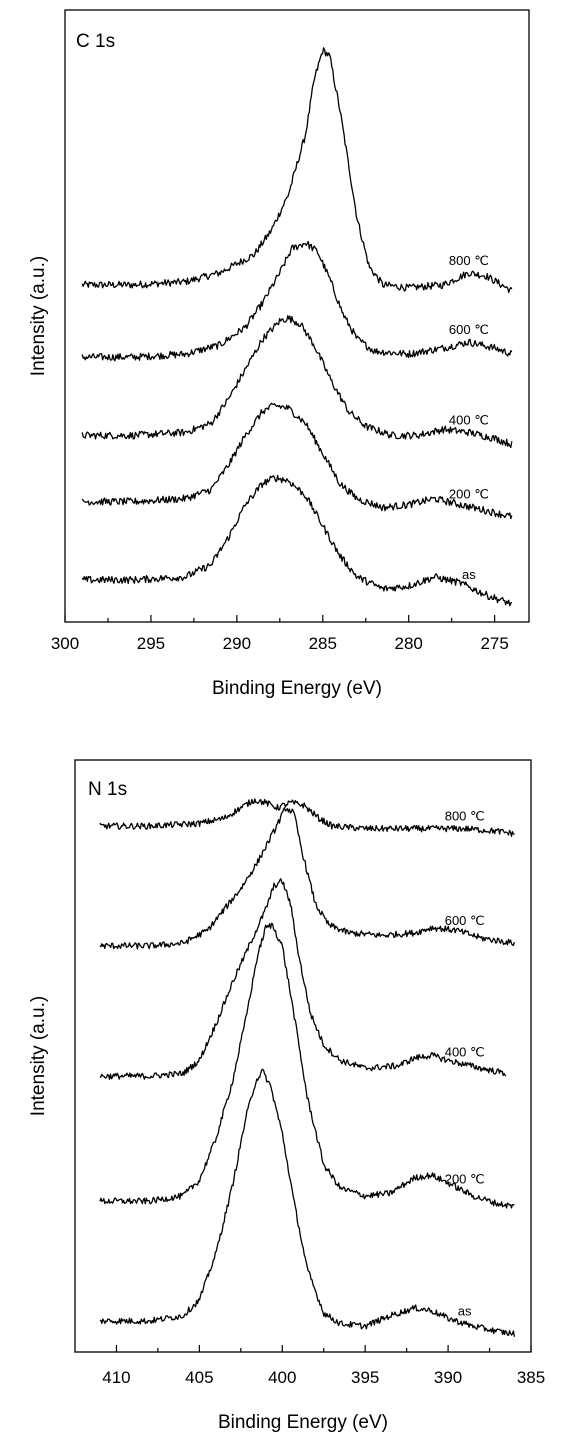 The width and height of the screenshot is (571, 1444). Describe the element at coordinates (409, 643) in the screenshot. I see `c1s-x-tick-label: 280` at that location.